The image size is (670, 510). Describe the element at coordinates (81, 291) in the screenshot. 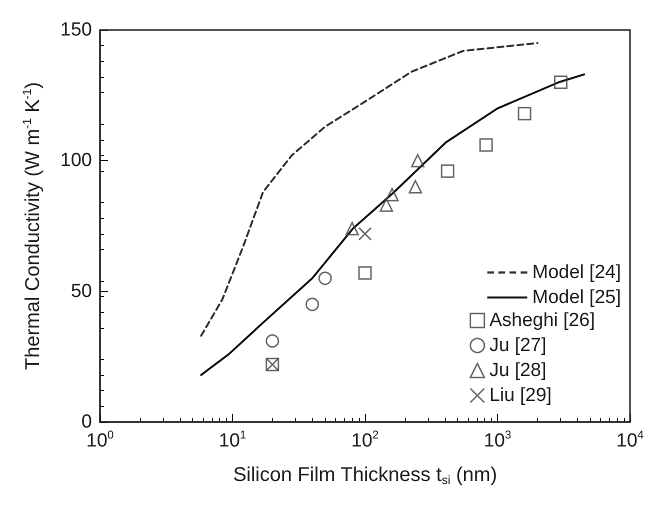

I see `y-tick-label: 50` at that location.